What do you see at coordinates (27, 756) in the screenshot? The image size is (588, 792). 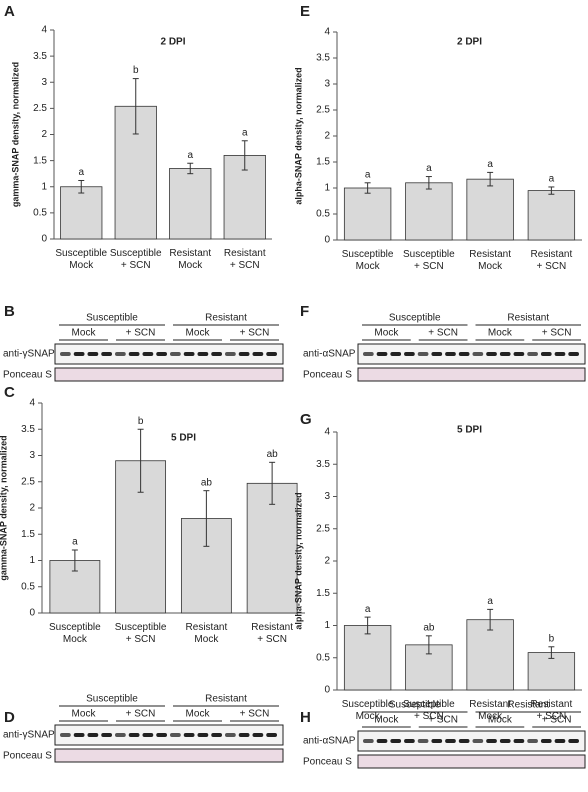 I see `row-label: Ponceau S` at bounding box center [27, 756].